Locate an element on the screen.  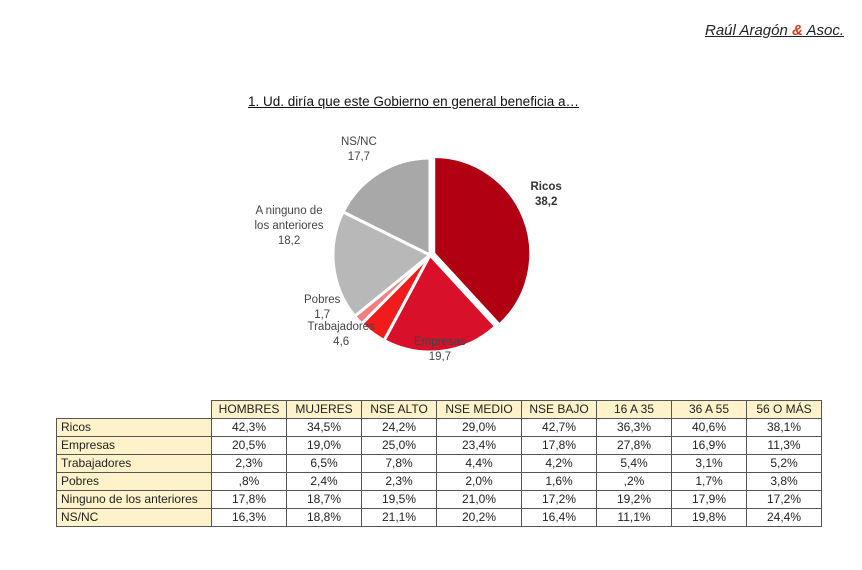
table-cell: 3,1% is located at coordinates (709, 463).